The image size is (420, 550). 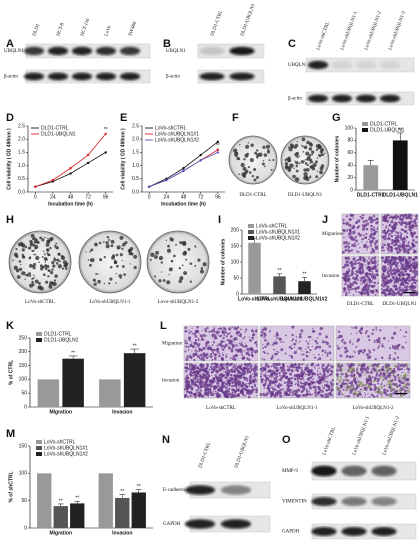 What do you see at coordinates (123, 118) in the screenshot?
I see `panel-label: E` at bounding box center [123, 118].